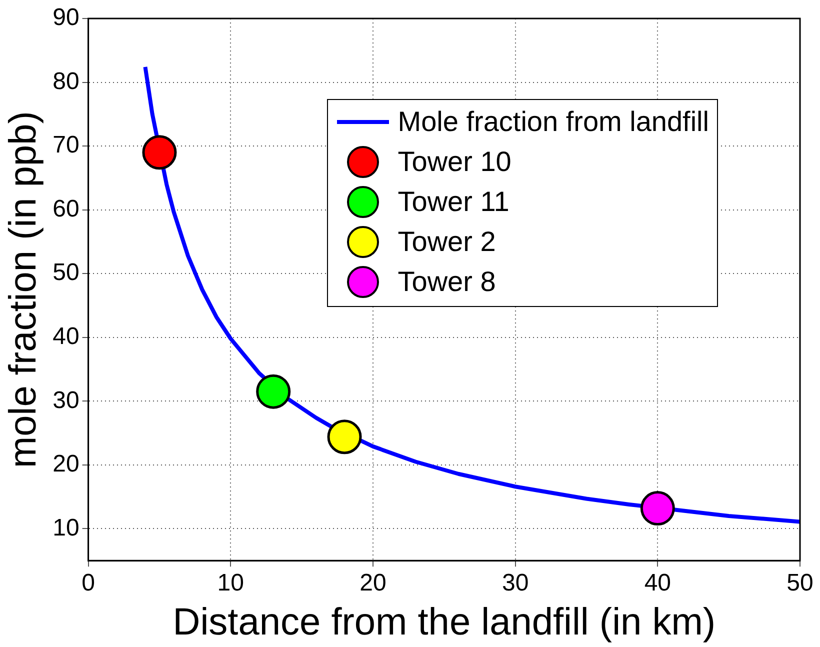 The height and width of the screenshot is (647, 820). Describe the element at coordinates (444, 623) in the screenshot. I see `x-axis-title: Distance from the landfill (in km)` at that location.